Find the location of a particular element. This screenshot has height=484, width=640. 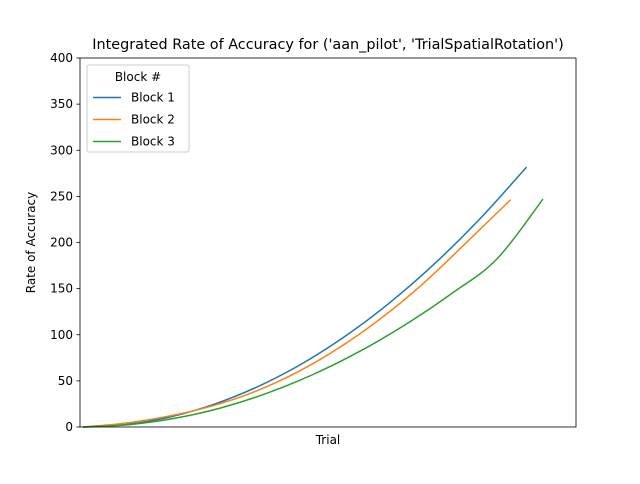

legend-label-block-1: Block 1 is located at coordinates (153, 98).